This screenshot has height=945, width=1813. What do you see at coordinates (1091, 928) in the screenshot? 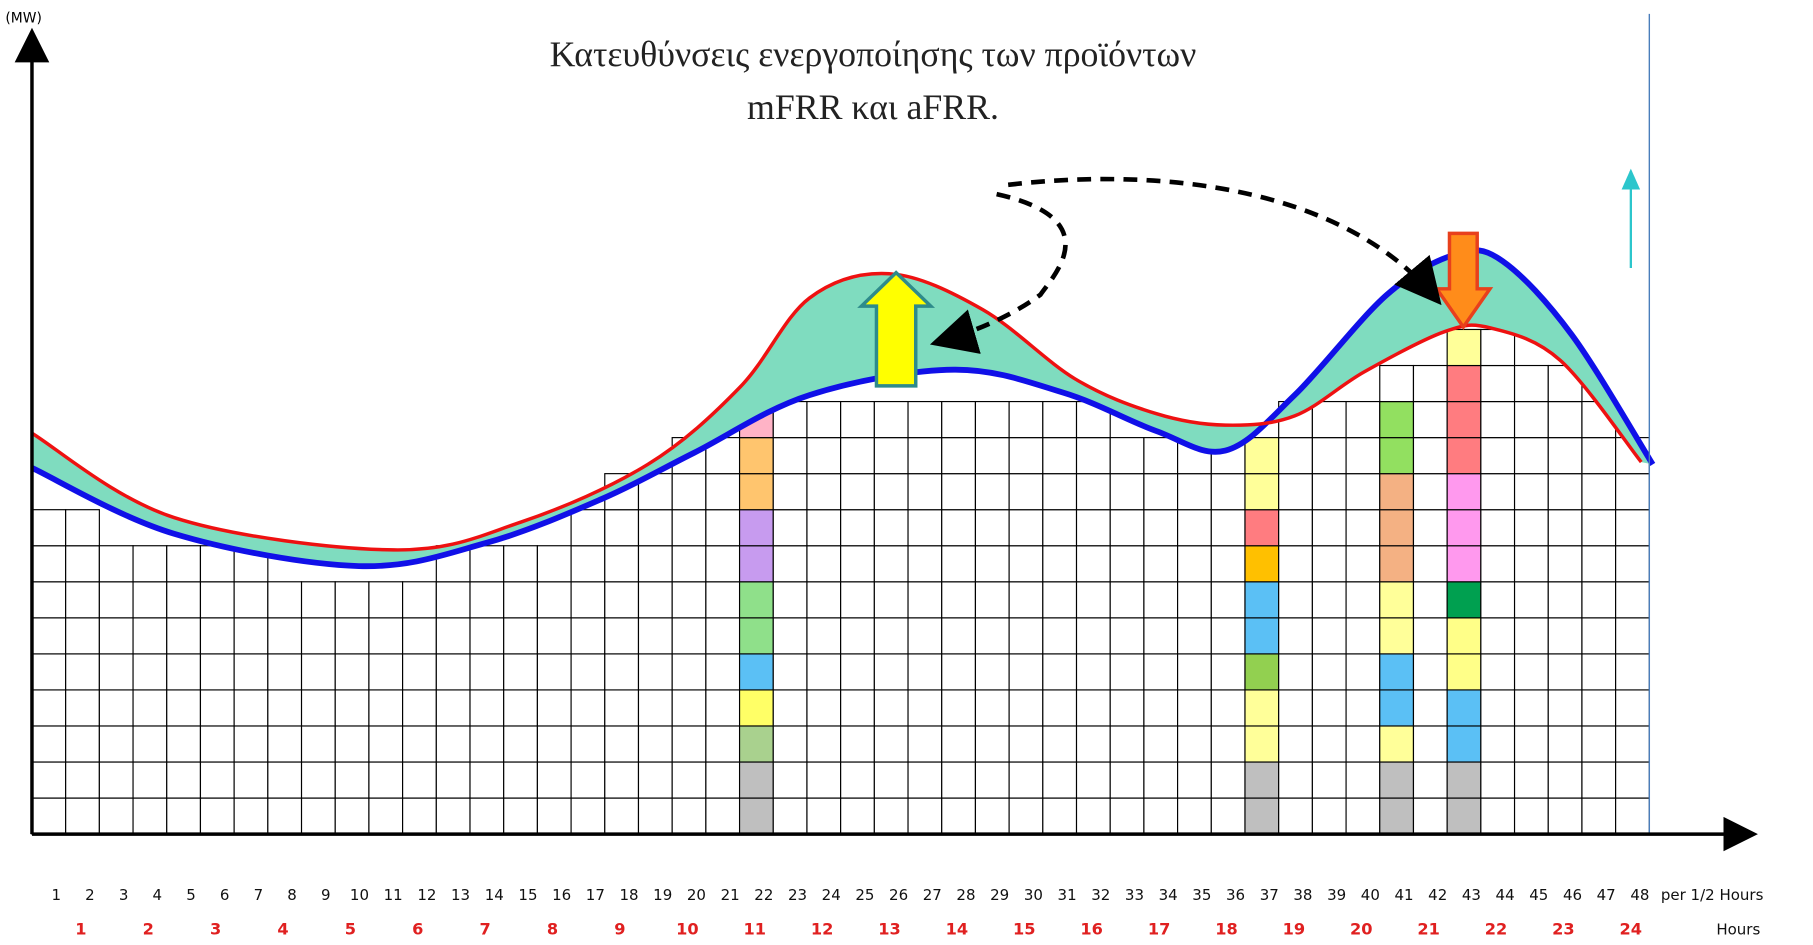
I see `hour-label: 16` at bounding box center [1091, 928].